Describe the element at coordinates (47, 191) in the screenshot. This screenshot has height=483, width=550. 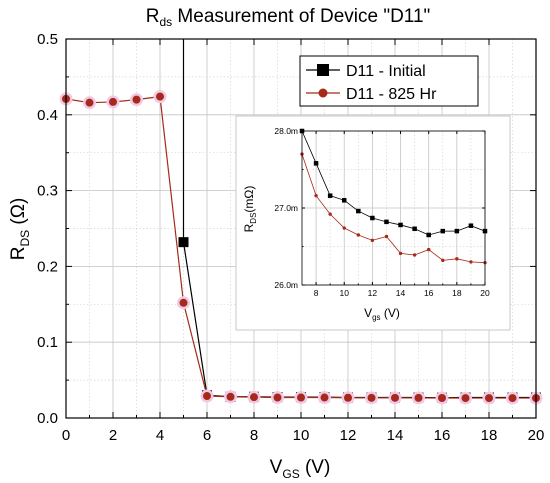
I see `y-tick-label: 0.3` at that location.